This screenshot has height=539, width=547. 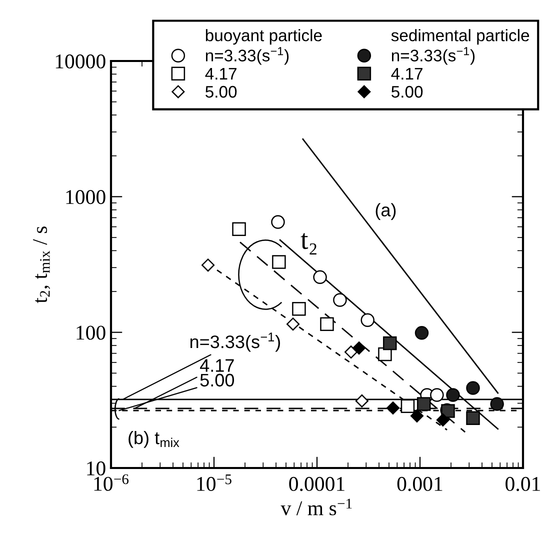 What do you see at coordinates (96, 468) in the screenshot?
I see `y-tick-label: 10` at bounding box center [96, 468].